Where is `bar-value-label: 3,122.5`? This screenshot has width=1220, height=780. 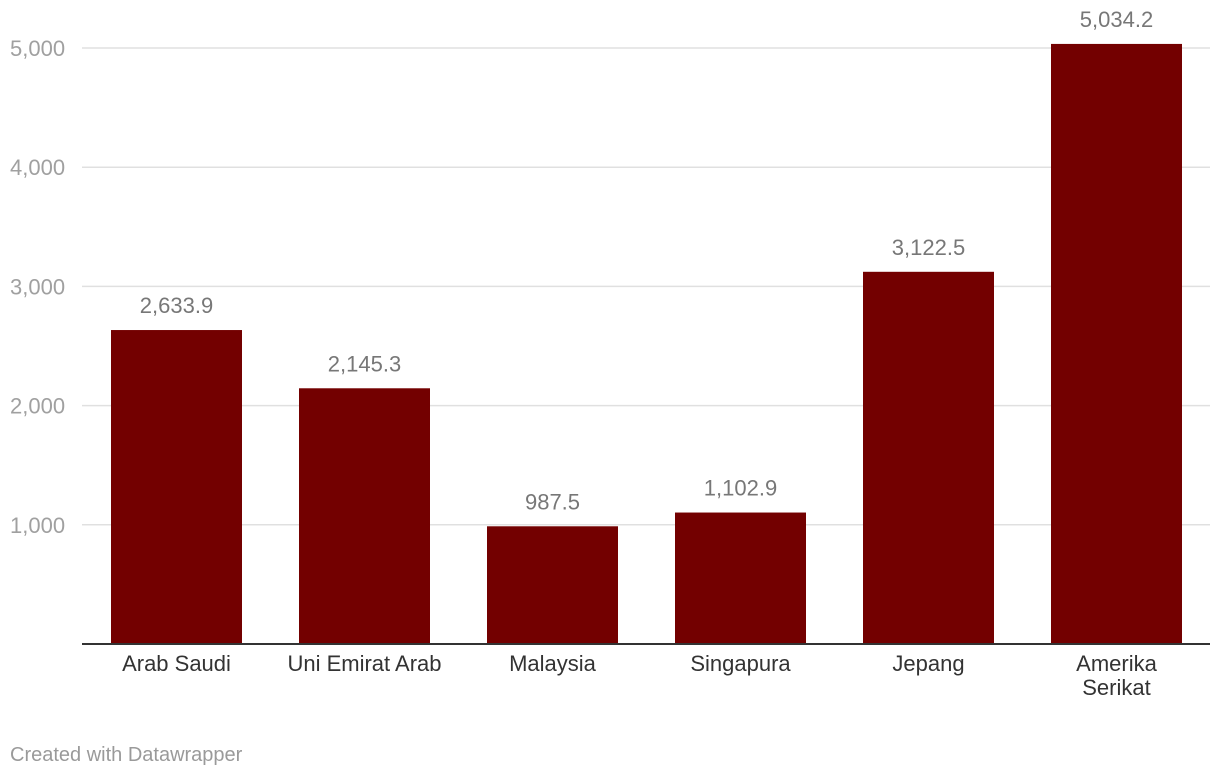
bar-value-label: 3,122.5 is located at coordinates (928, 247).